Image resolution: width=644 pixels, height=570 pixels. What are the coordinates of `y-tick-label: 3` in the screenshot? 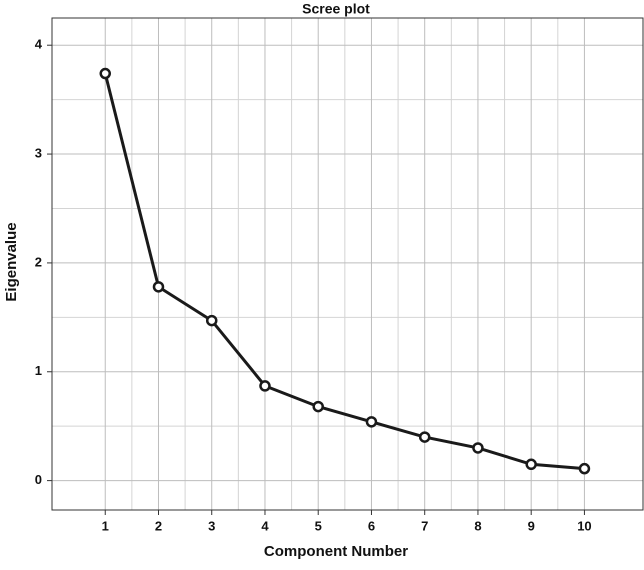 It's located at (38, 152).